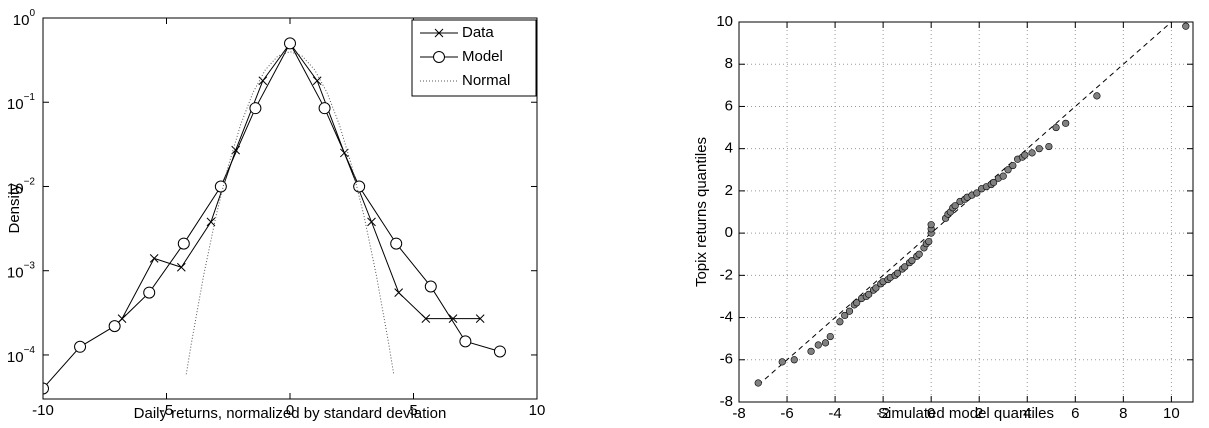 The width and height of the screenshot is (1209, 428). Describe the element at coordinates (290, 213) in the screenshot. I see `series-line` at that location.